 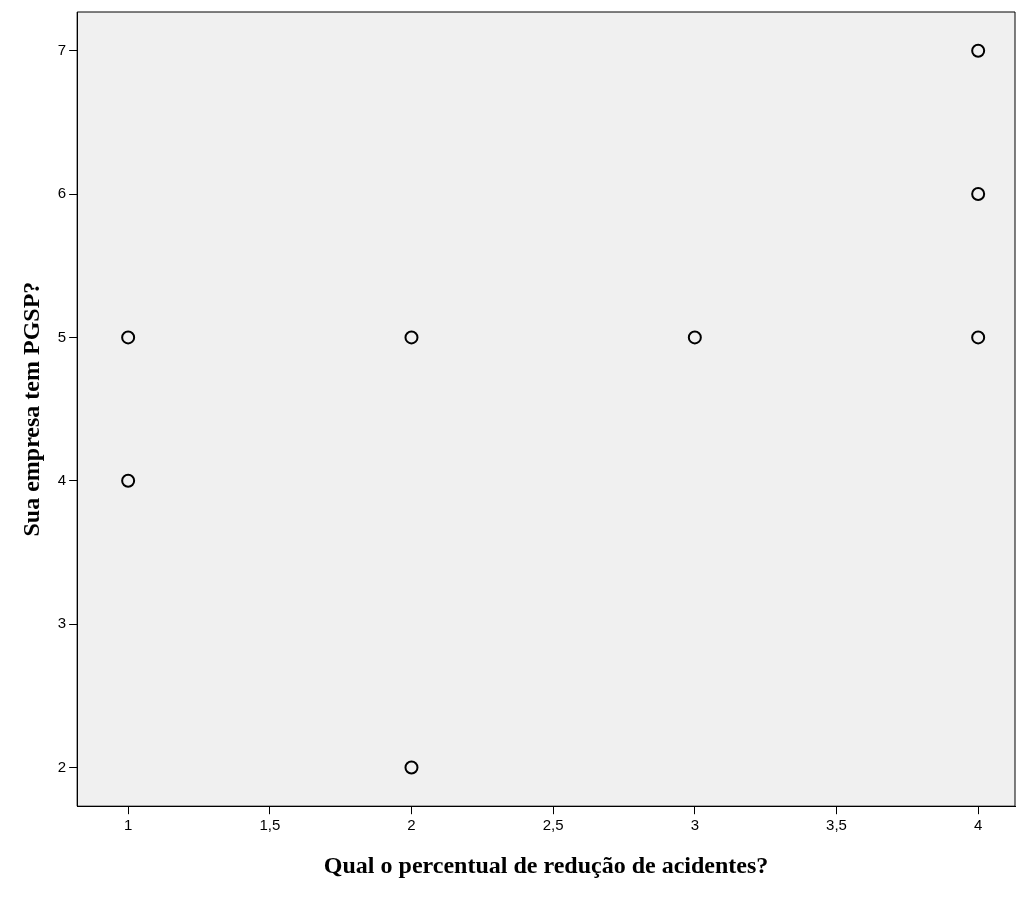 What do you see at coordinates (411, 825) in the screenshot?
I see `x-tick-label: 2` at bounding box center [411, 825].